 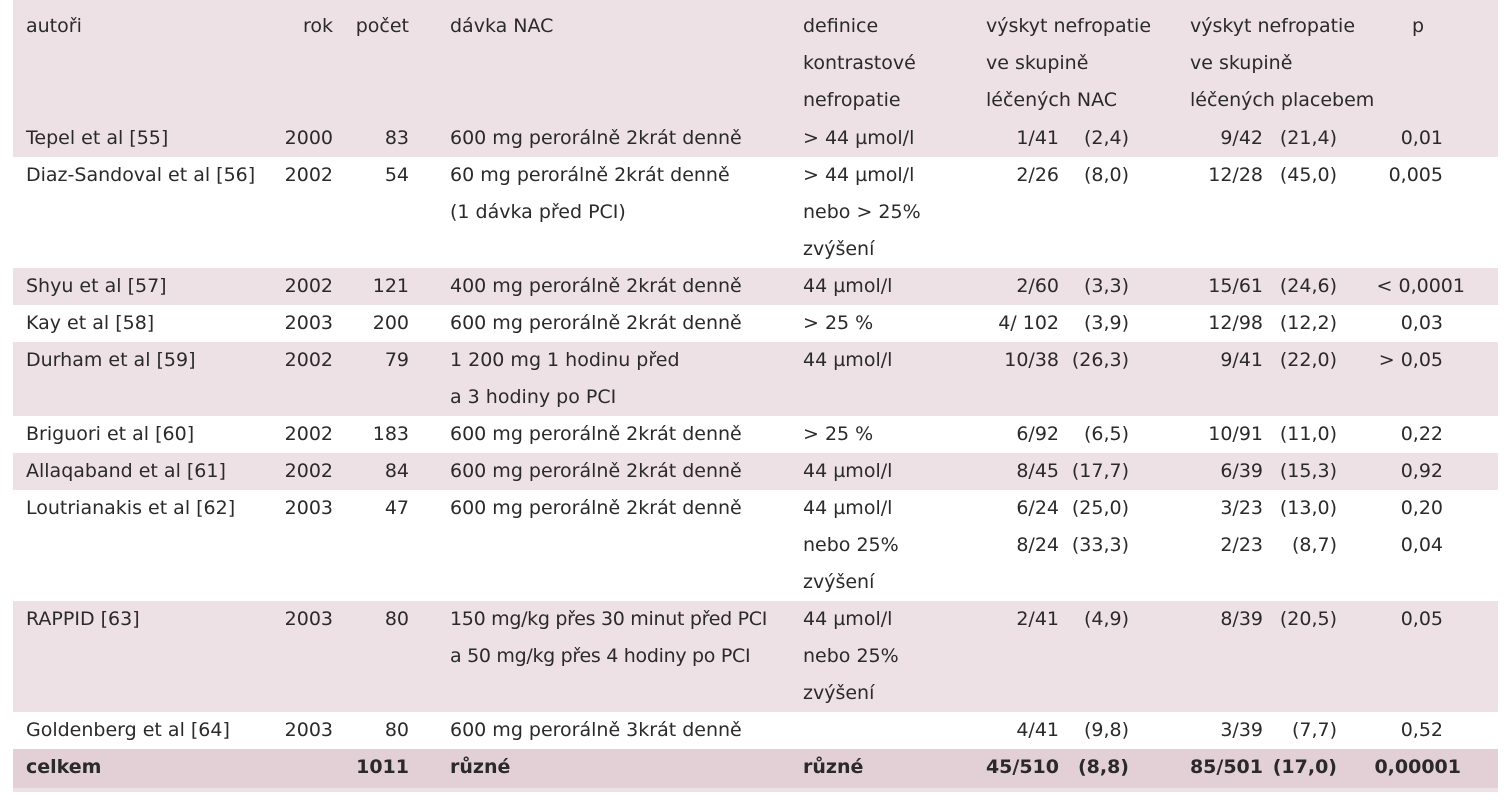 I want to click on cell-placebo-count: 8/39, so click(x=1241, y=619).